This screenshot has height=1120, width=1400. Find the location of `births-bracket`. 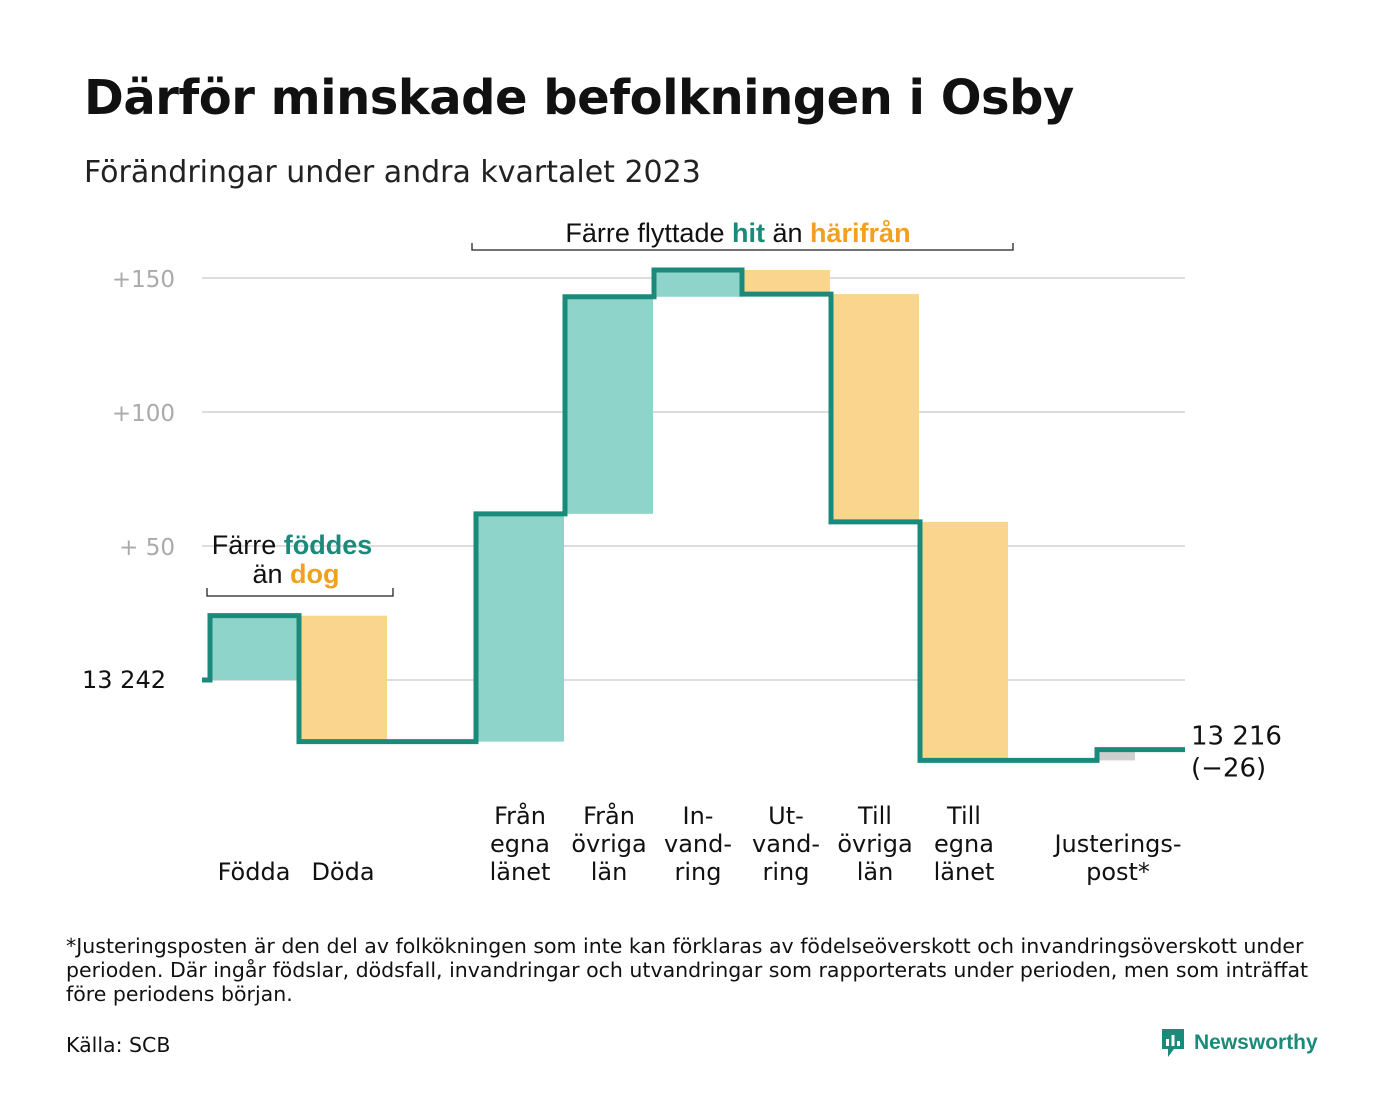

births-bracket is located at coordinates (300, 592).